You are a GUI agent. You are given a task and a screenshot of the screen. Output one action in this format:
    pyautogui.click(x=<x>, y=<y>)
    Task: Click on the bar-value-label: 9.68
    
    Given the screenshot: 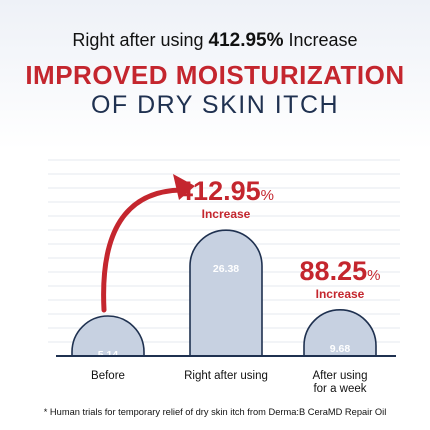 What is the action you would take?
    pyautogui.click(x=340, y=349)
    